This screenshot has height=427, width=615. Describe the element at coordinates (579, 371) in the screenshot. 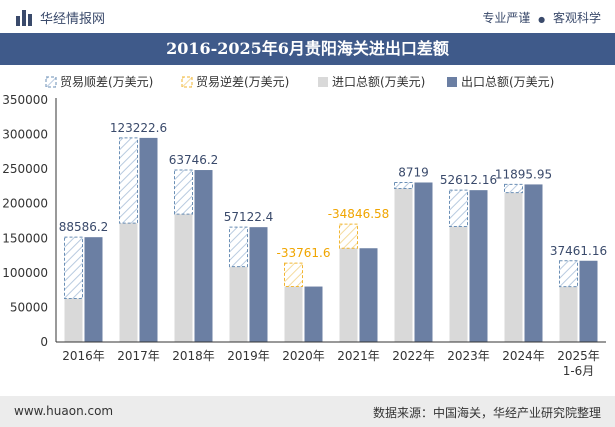

I see `x-tick-line-2: 1-6月` at that location.